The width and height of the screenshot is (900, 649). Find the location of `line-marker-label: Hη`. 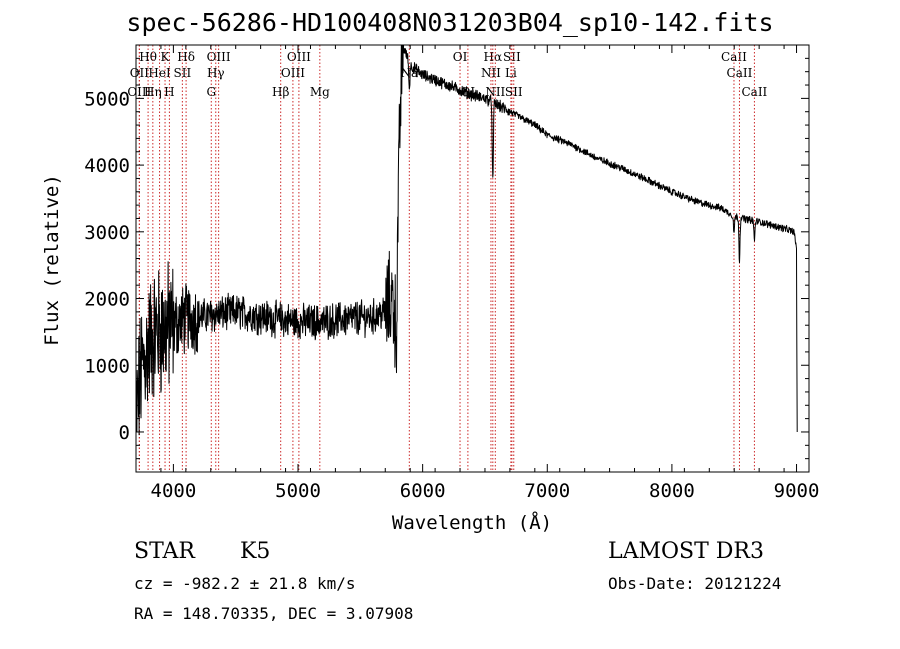

line-marker-label: Hη is located at coordinates (153, 92).